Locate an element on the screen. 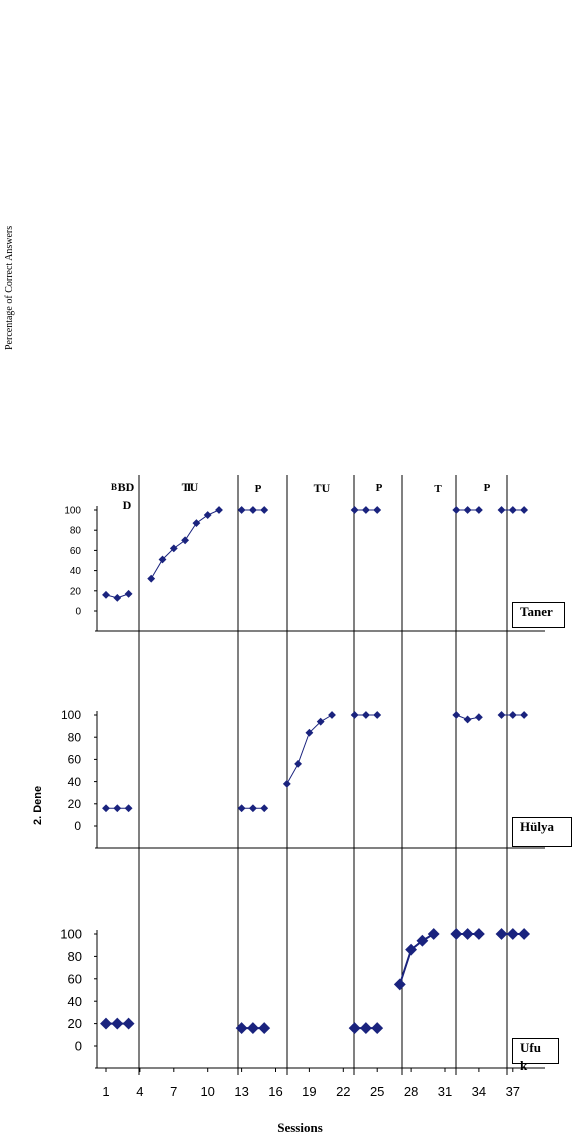  phase-label-7: T is located at coordinates (438, 489).